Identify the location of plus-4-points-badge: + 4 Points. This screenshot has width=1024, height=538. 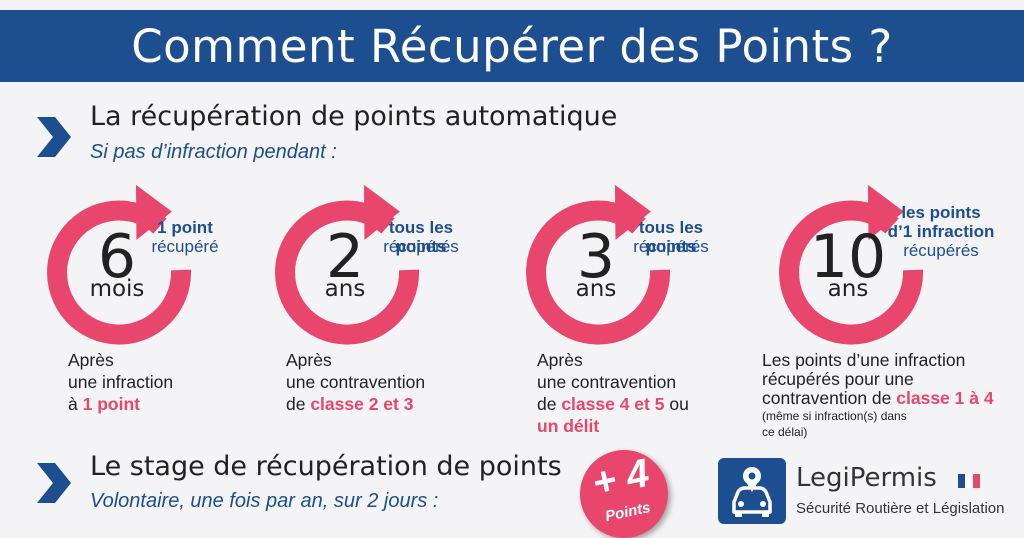
(624, 489).